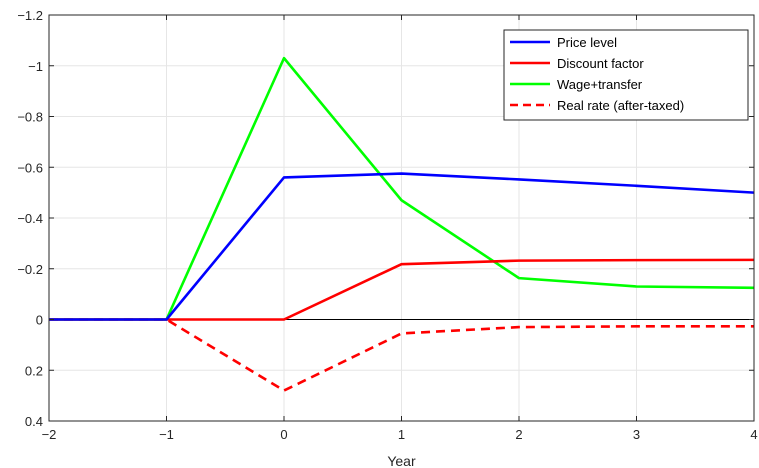 This screenshot has width=759, height=468. I want to click on x-tick-label-1: −1, so click(166, 434).